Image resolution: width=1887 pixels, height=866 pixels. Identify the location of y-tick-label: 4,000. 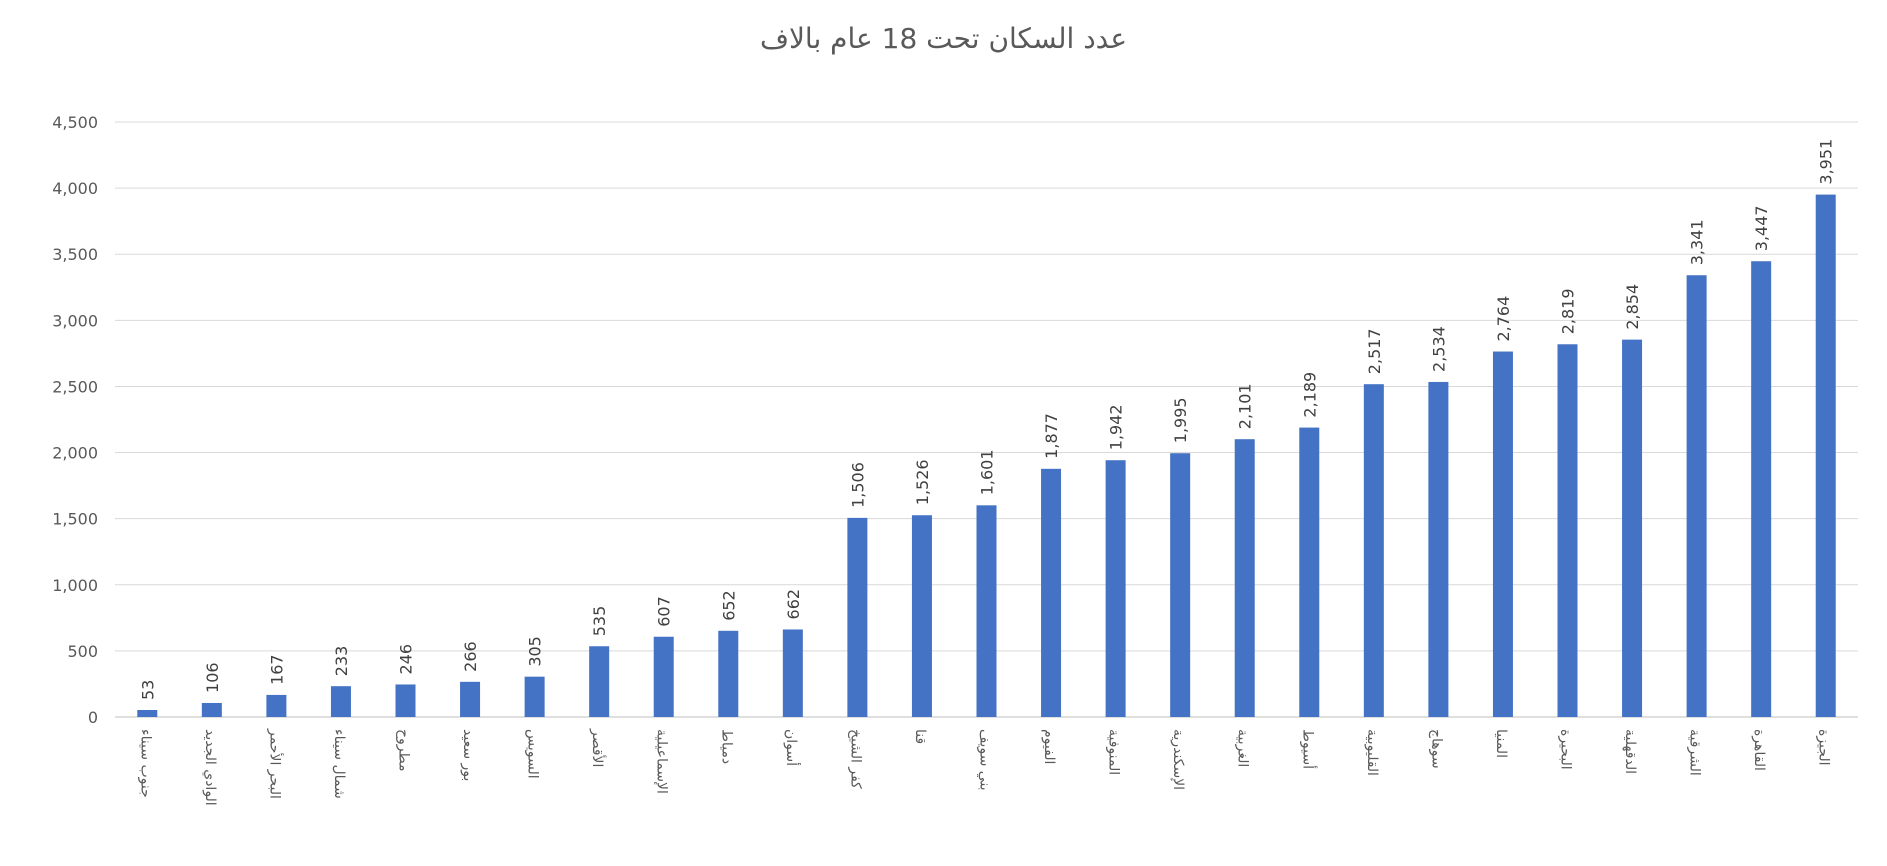
(75, 188).